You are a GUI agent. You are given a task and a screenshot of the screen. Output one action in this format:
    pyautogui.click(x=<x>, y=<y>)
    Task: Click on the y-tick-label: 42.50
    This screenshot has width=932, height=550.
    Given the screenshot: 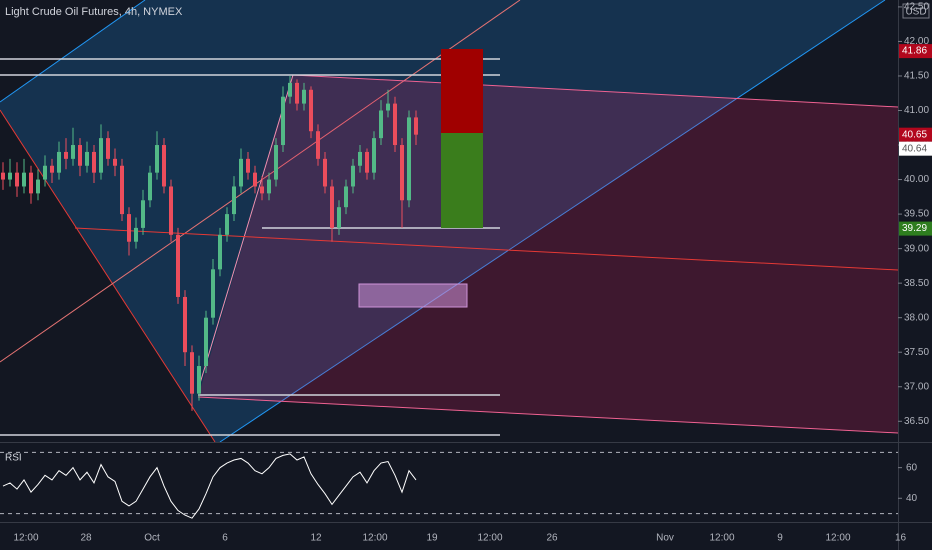 What is the action you would take?
    pyautogui.click(x=916, y=7)
    